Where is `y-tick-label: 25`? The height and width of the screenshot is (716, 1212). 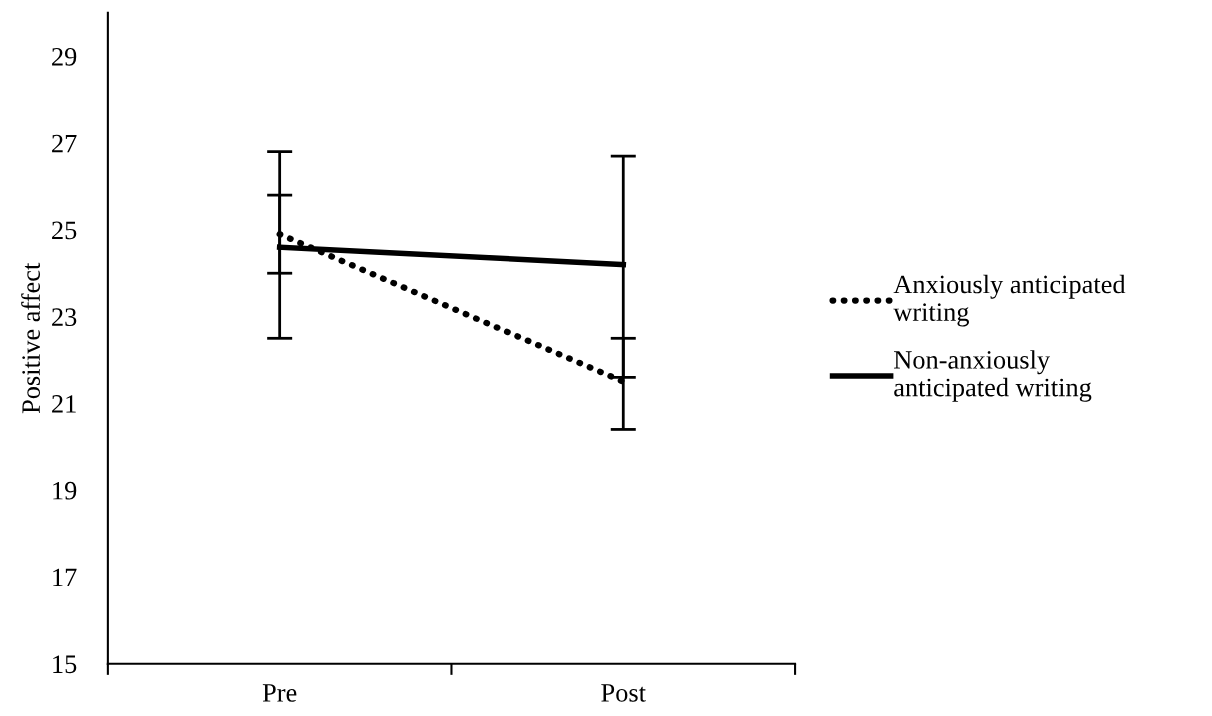
y-tick-label: 25 is located at coordinates (64, 230).